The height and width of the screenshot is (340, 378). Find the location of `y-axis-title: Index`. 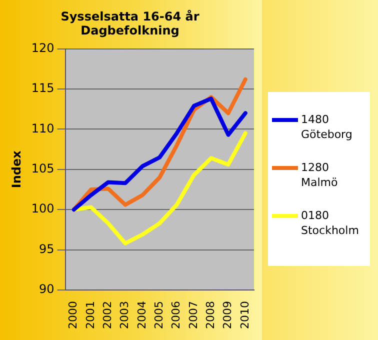

y-axis-title: Index is located at coordinates (16, 169).